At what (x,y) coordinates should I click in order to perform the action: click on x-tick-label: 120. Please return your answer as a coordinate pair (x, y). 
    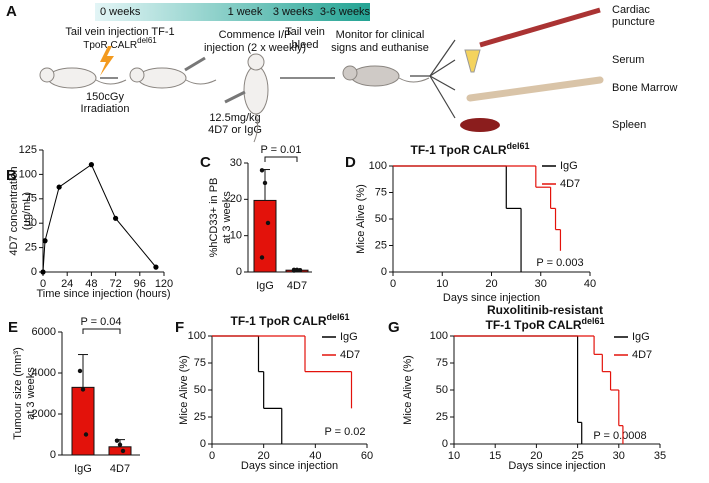
    Looking at the image, I should click on (164, 284).